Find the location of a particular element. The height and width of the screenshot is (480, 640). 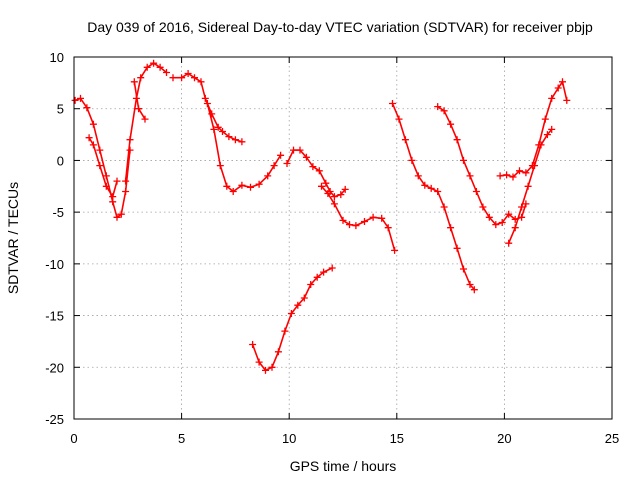

x-tick-label: 0 is located at coordinates (73, 438).